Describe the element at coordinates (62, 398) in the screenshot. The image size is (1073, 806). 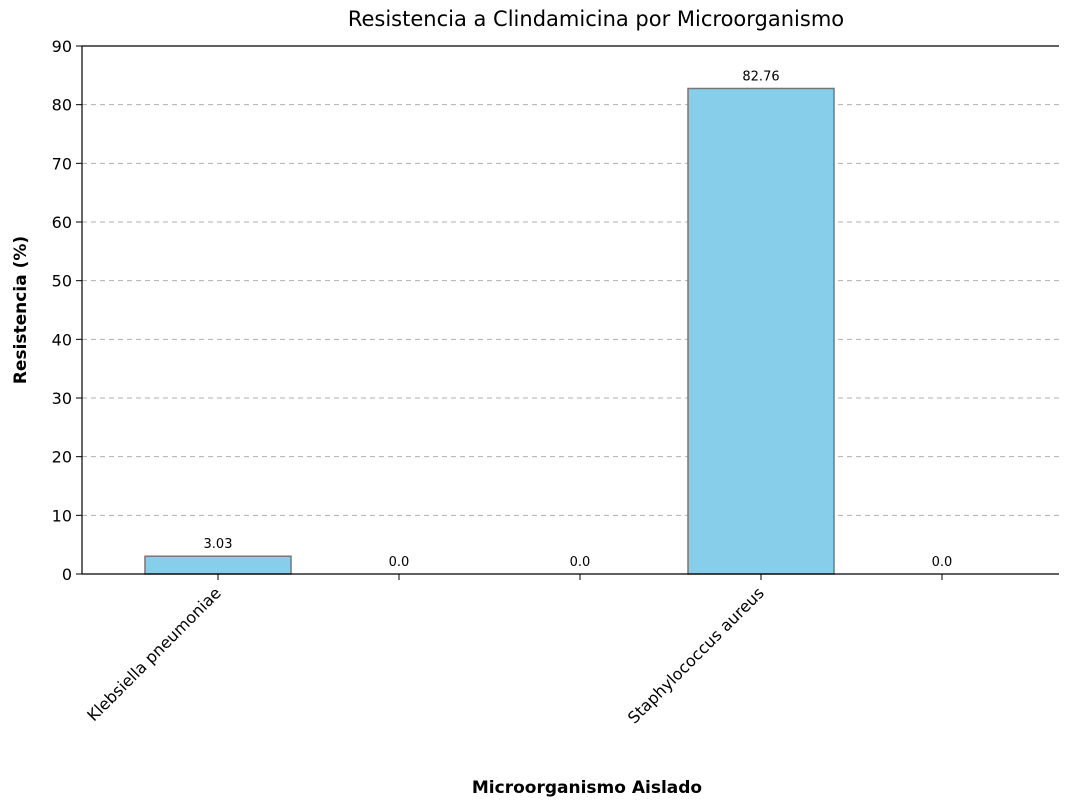
I see `y-tick-label: 30` at that location.